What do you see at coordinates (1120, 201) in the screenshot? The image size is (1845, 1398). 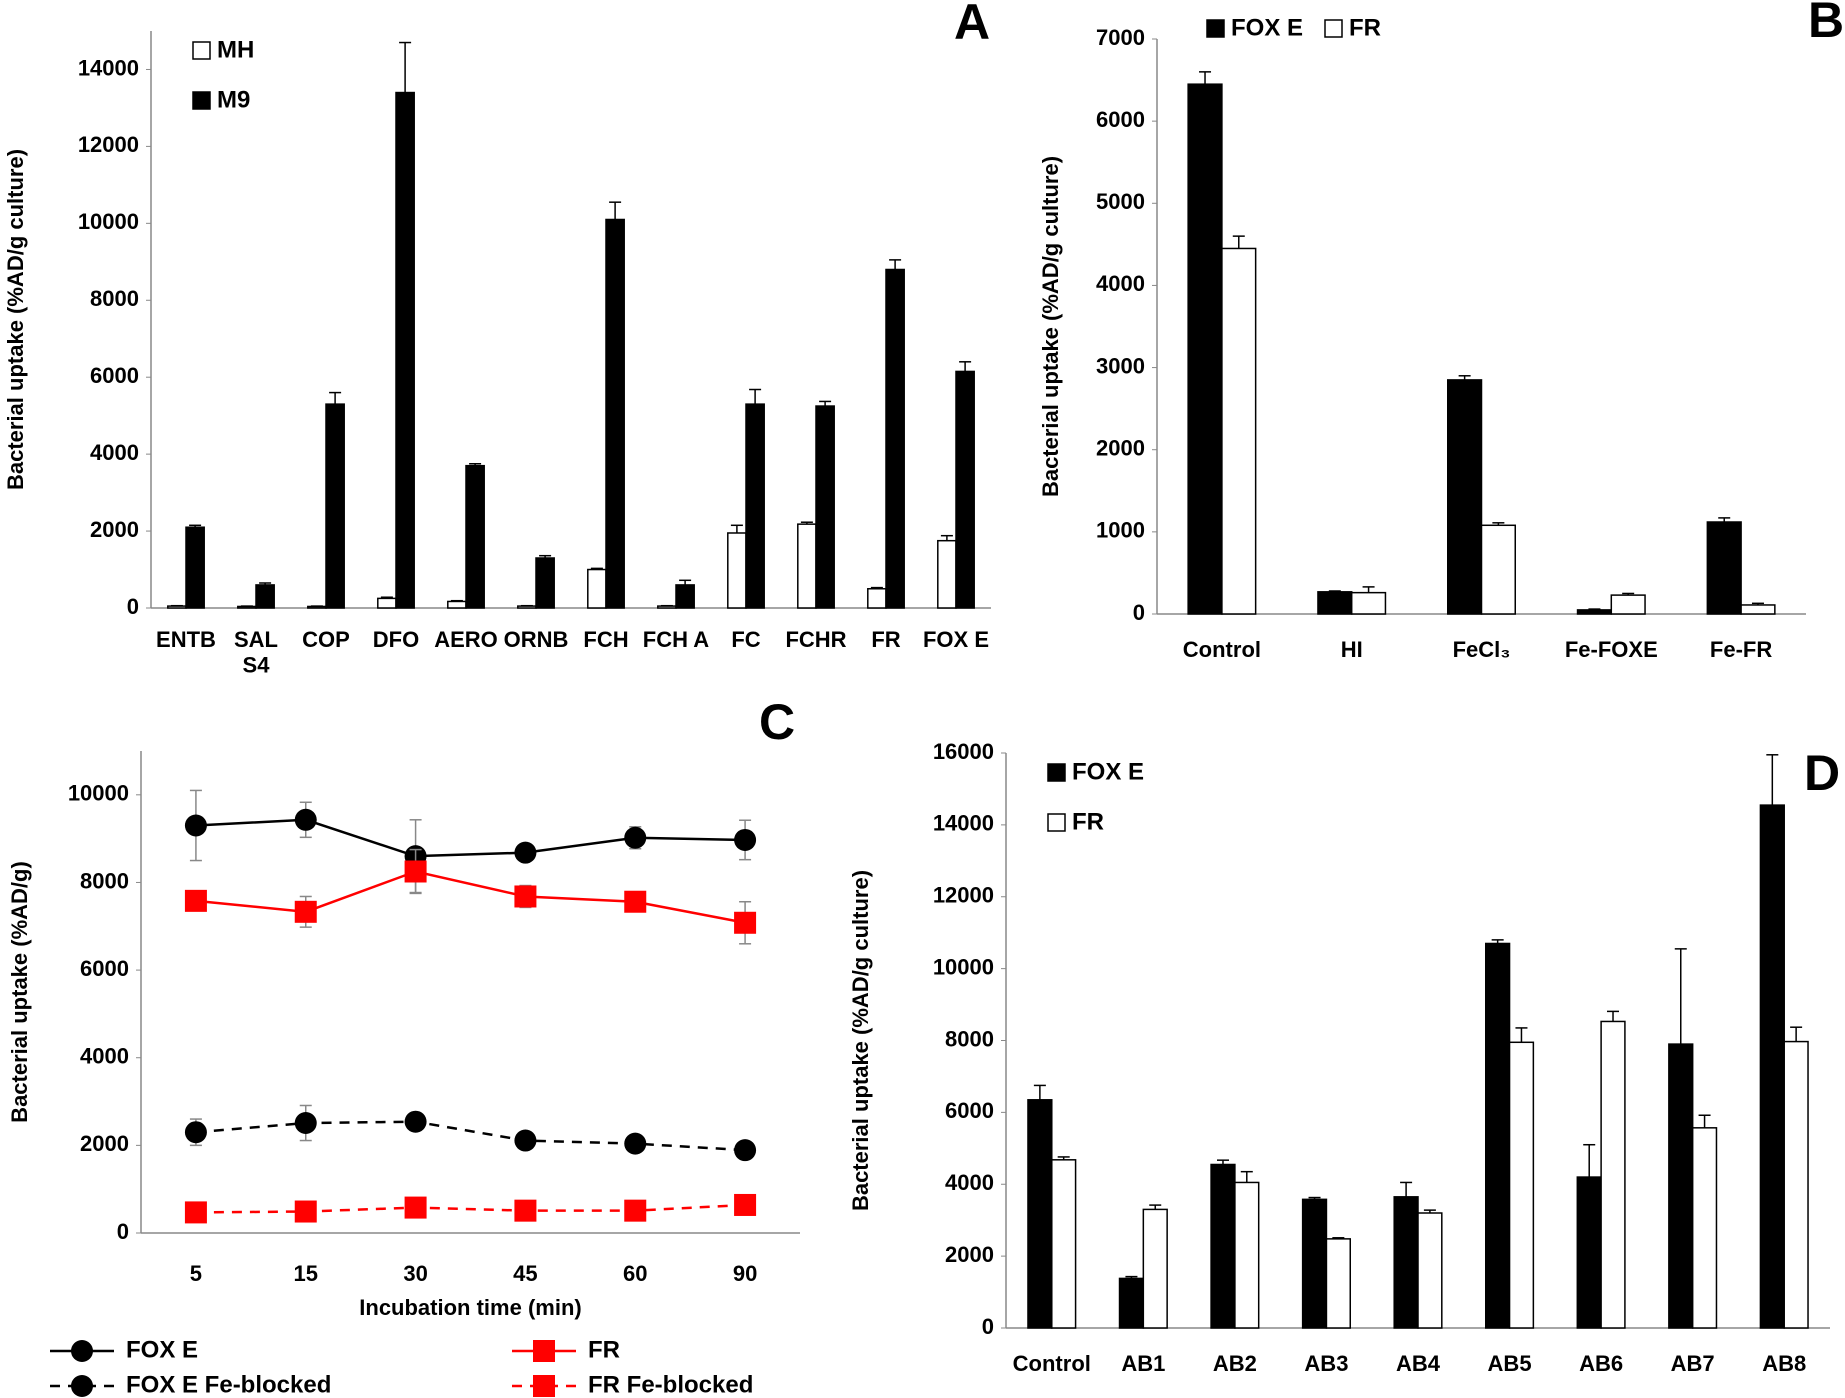 I see `y-tick-label: 5000` at bounding box center [1120, 201].